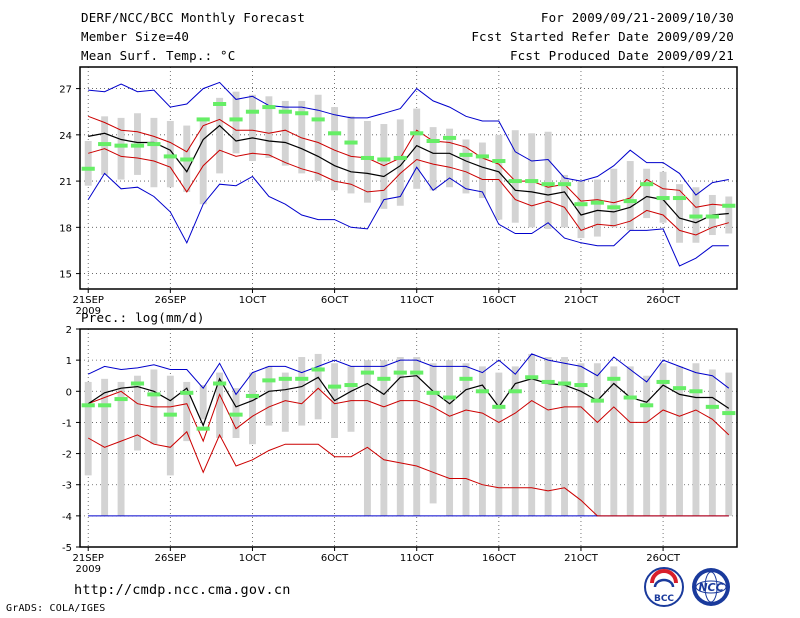 The height and width of the screenshot is (618, 800). I want to click on chart-title: DERF/NCC/BCC Monthly Forecast, so click(193, 17).